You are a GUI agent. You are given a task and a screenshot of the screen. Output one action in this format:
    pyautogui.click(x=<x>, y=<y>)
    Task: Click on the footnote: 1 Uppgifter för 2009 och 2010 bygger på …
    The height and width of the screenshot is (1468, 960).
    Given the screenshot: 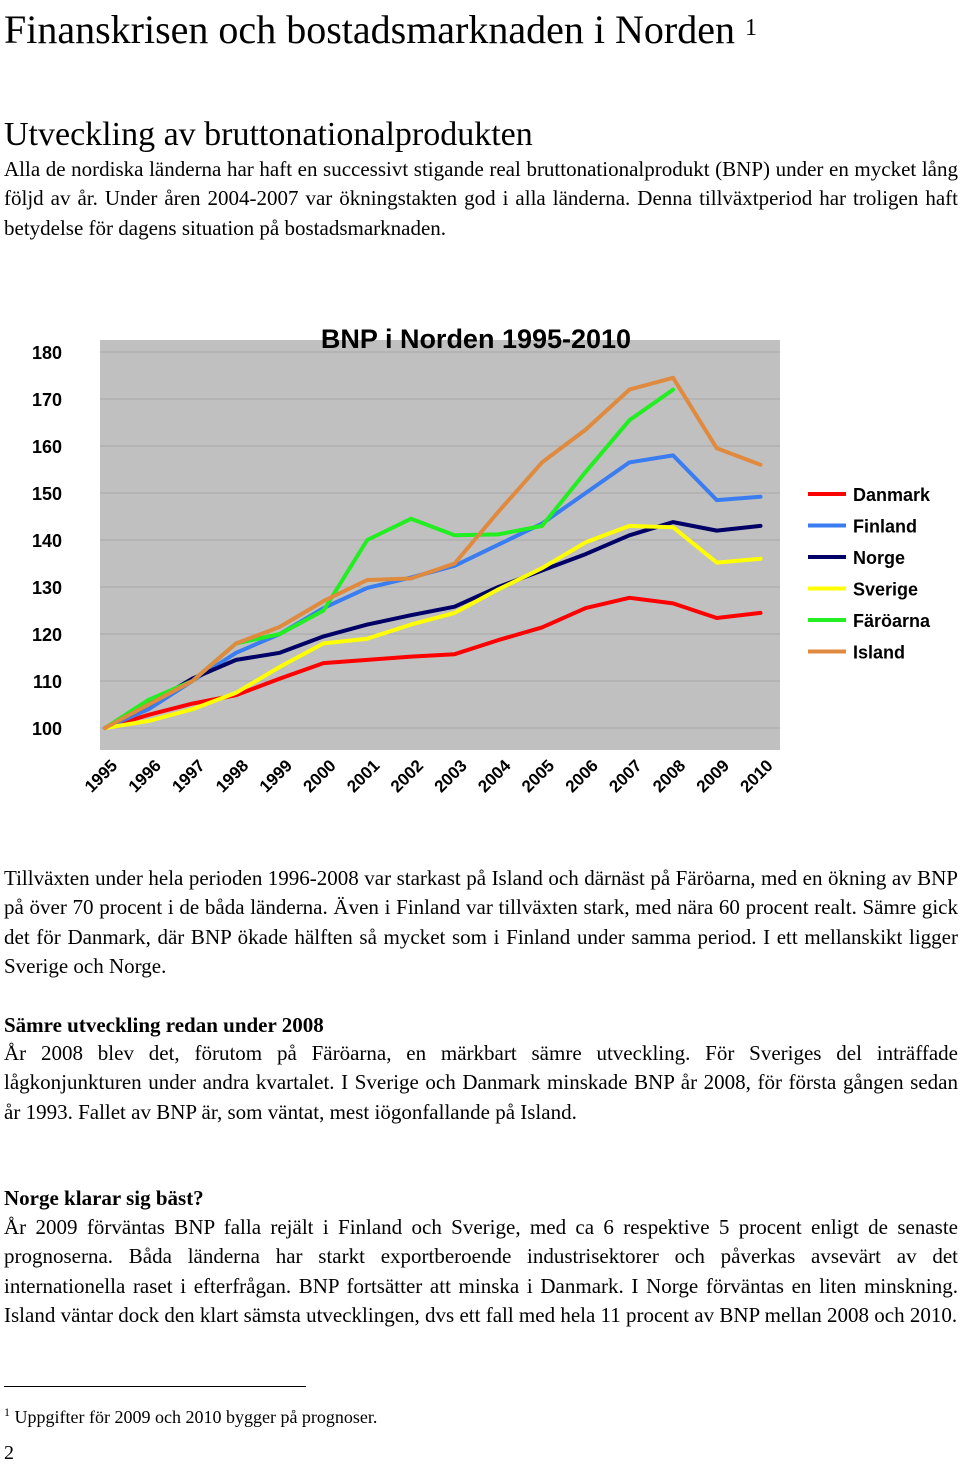 What is the action you would take?
    pyautogui.click(x=190, y=1414)
    